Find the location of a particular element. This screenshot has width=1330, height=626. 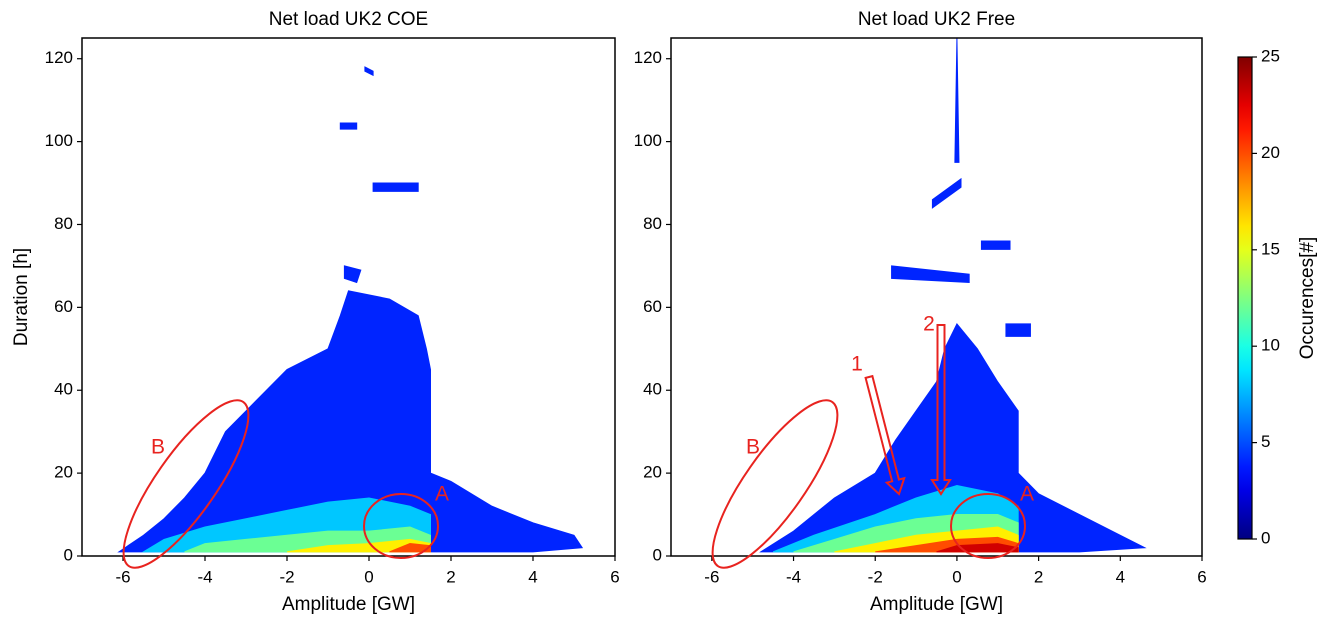

colorbar-tick-label: 5 is located at coordinates (1265, 441).